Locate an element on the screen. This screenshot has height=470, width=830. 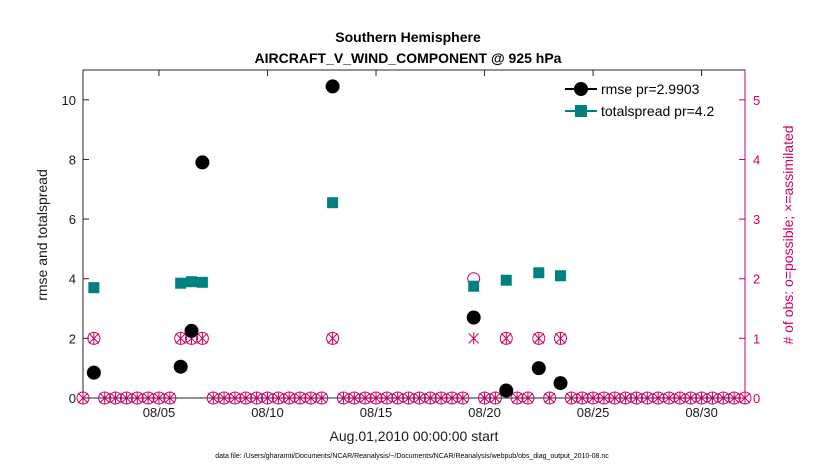
y-tick-label: 10 is located at coordinates (69, 100).